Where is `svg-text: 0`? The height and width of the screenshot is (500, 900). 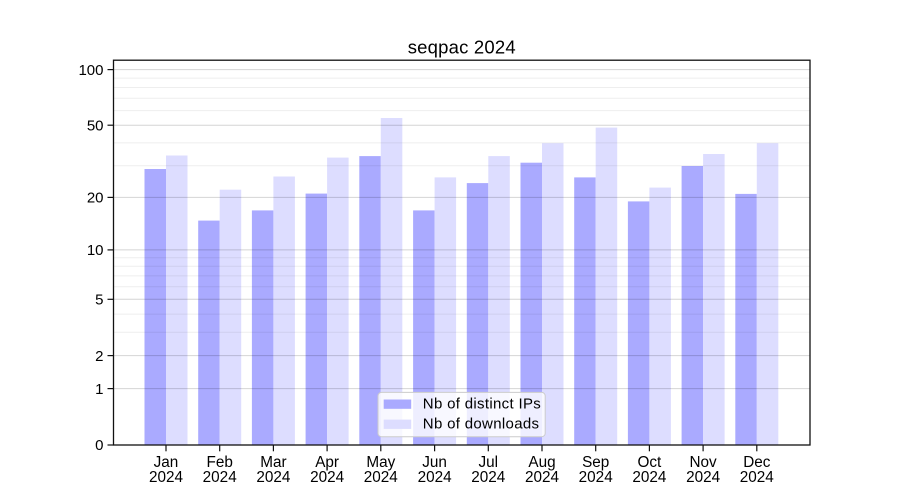
svg-text: 0 is located at coordinates (99, 445).